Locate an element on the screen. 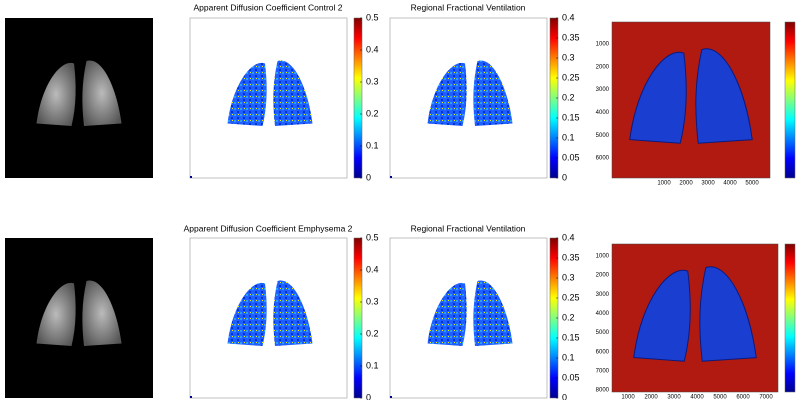 The width and height of the screenshot is (801, 400). panel-title: Apparent Diffusion Coefficient Control 2 is located at coordinates (268, 7).